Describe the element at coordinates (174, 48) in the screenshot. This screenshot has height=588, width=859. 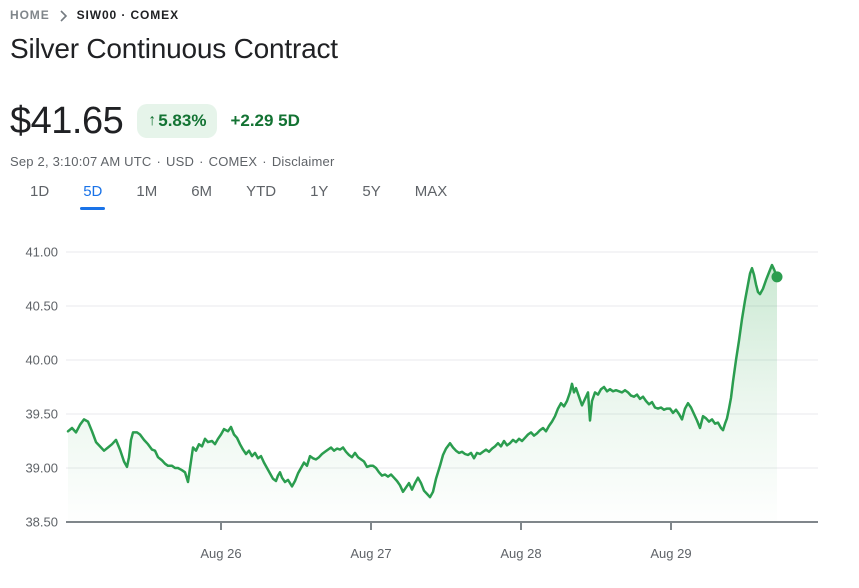
I see `page-title: Silver Continuous Contract` at that location.